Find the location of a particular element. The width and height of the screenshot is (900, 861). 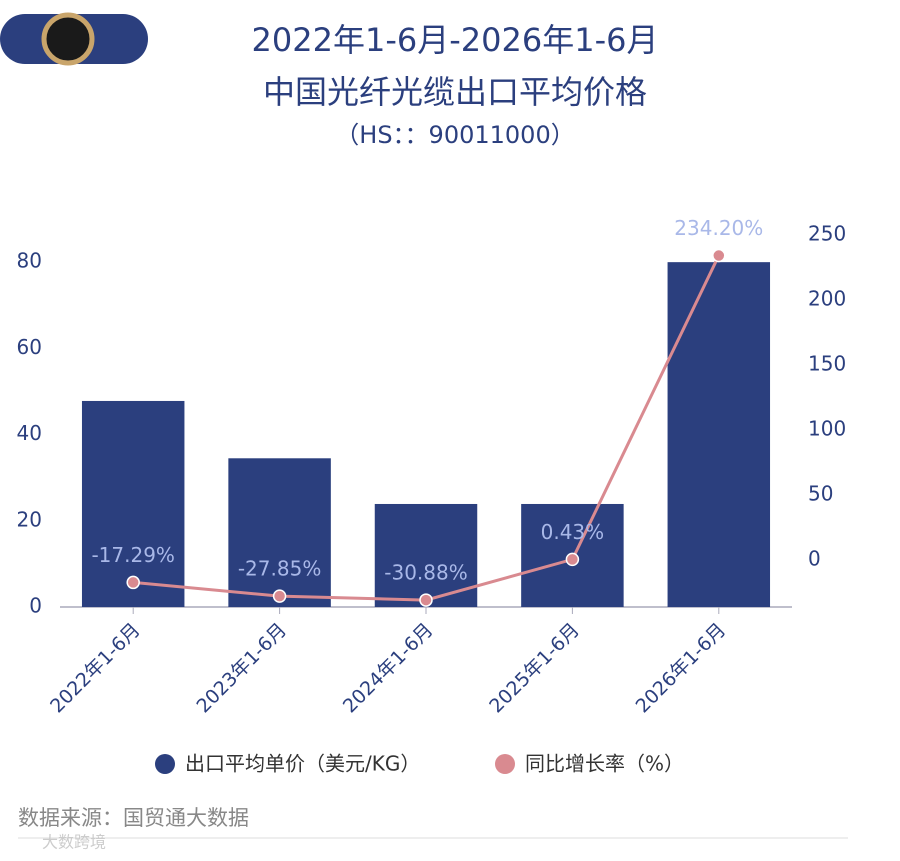

y-tick-label: 20 is located at coordinates (29, 519).